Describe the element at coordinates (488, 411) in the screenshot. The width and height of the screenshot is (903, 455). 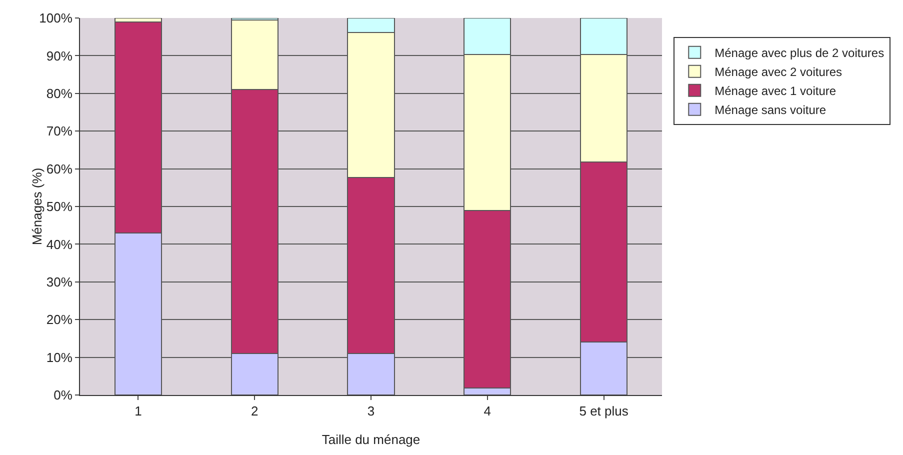
I see `x-tick-label: 4` at that location.